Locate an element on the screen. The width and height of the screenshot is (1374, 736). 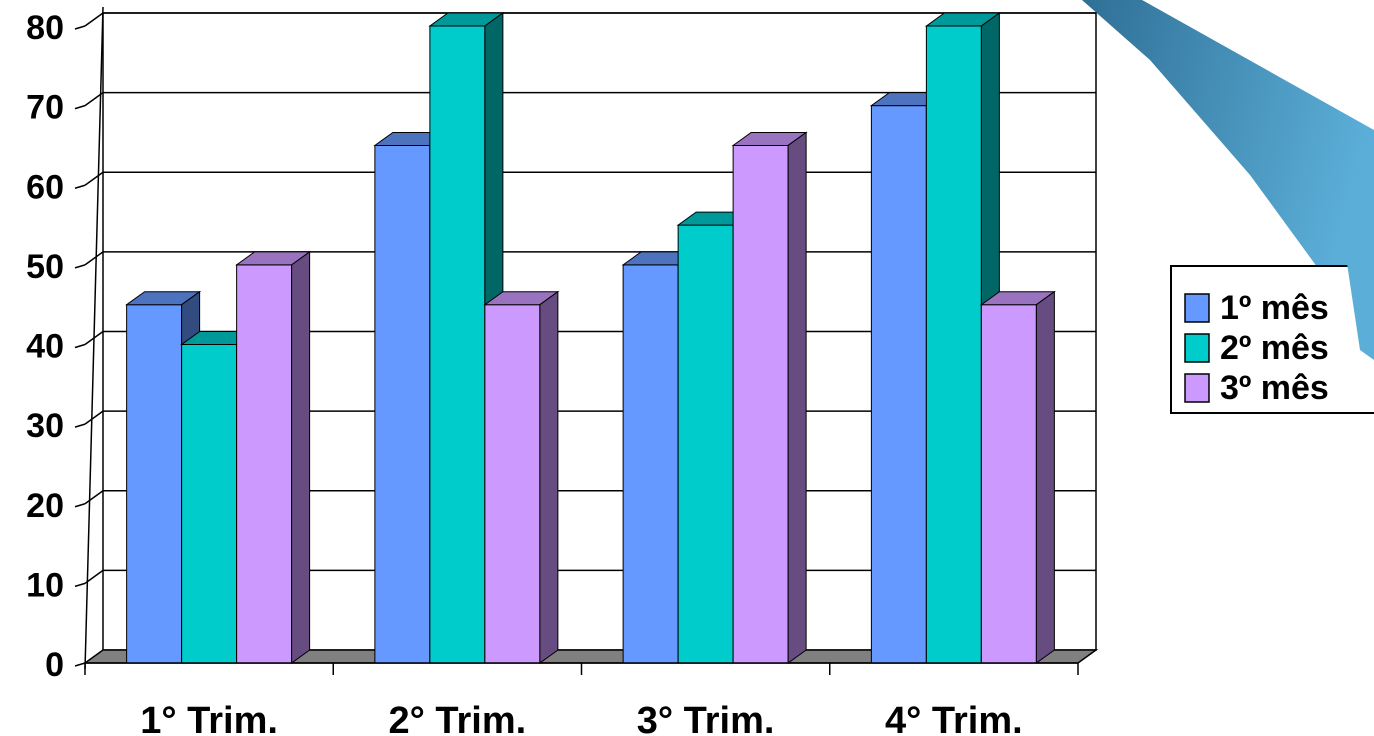
y-tick-label: 70 is located at coordinates (45, 108).